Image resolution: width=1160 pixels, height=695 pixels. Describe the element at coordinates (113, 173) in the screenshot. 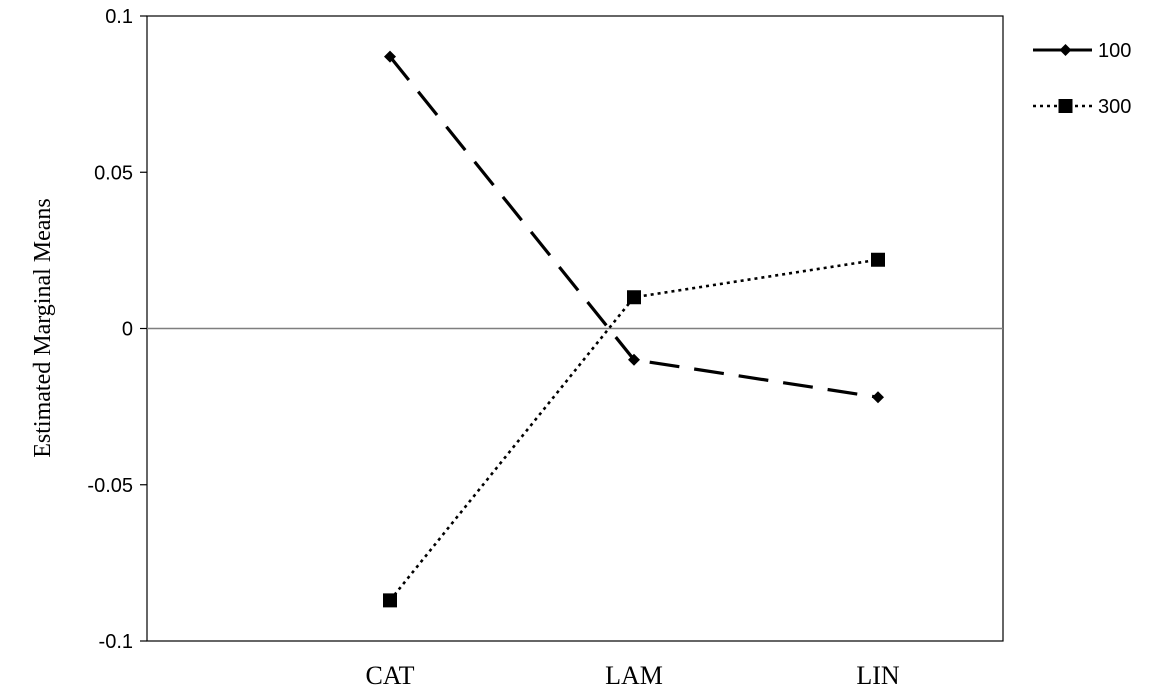

I see `y-tick-label: 0.05` at that location.